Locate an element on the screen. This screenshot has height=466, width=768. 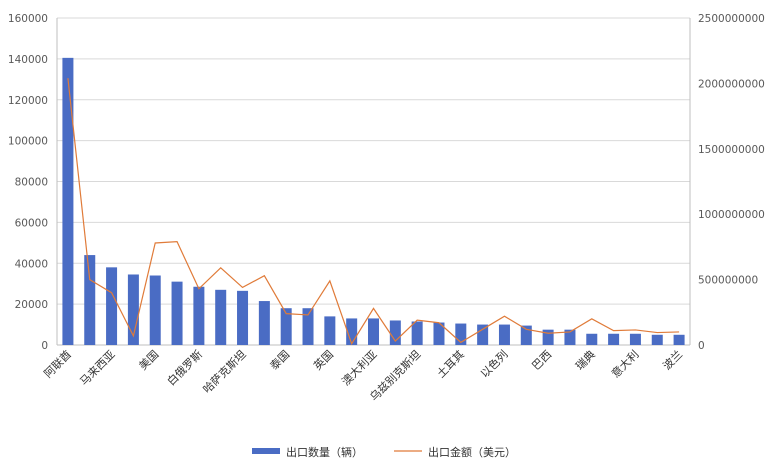
y-left-tick-label: 100000 is located at coordinates (28, 142).